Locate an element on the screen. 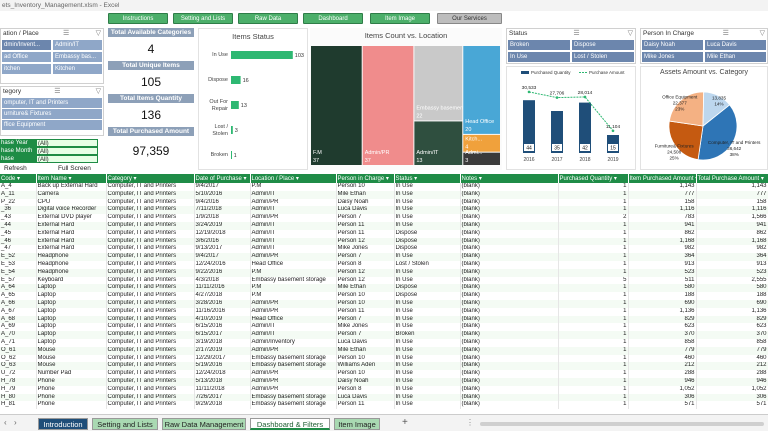  table-cell: 777 is located at coordinates (662, 194).